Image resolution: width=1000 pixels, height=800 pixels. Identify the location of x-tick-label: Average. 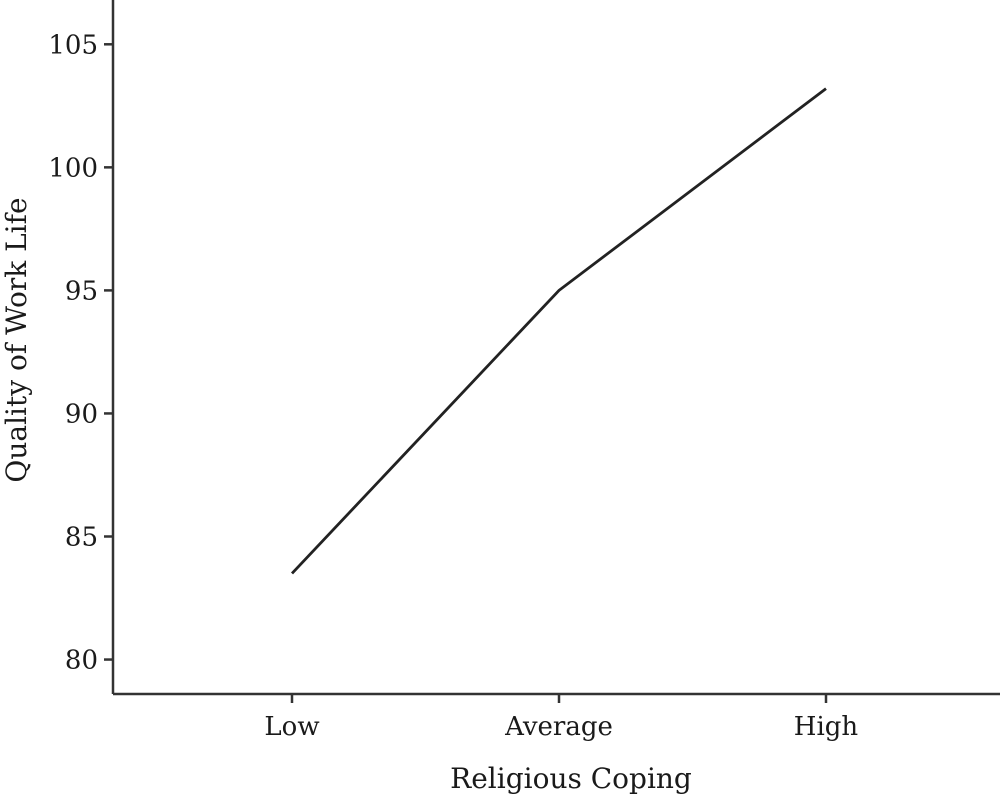
(558, 727).